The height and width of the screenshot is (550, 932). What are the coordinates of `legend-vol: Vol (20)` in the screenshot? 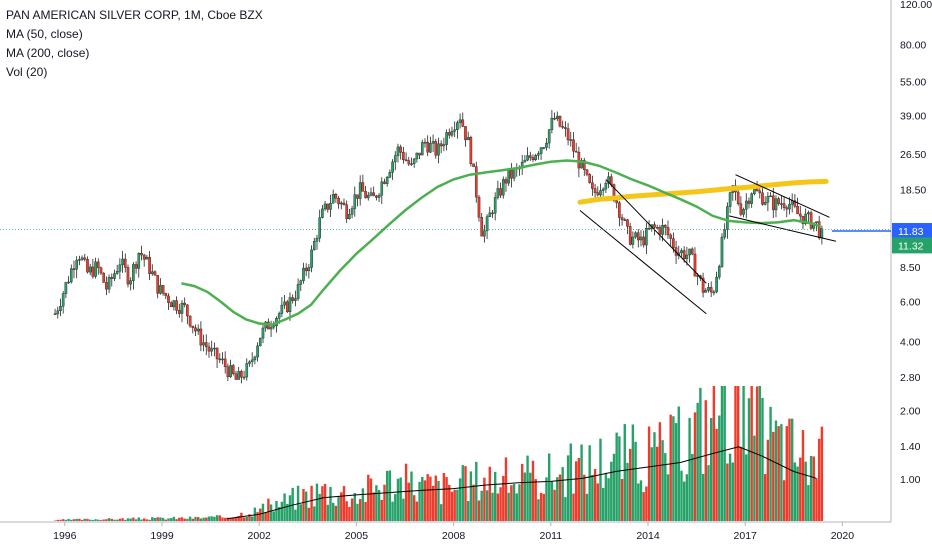 It's located at (27, 72).